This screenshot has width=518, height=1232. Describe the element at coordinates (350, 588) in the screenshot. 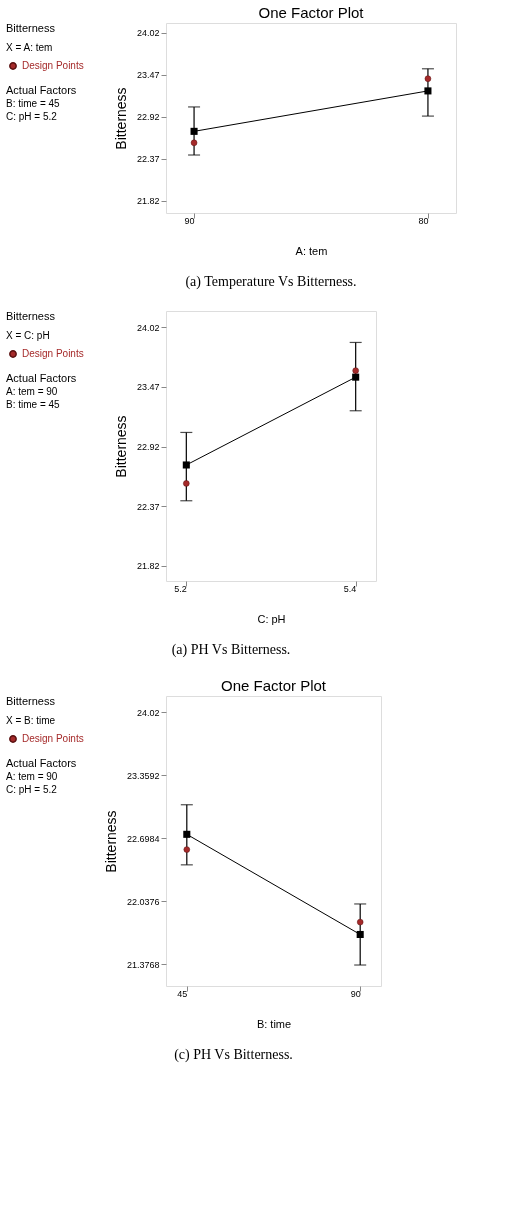

I see `x-tick-label: 5.4` at that location.